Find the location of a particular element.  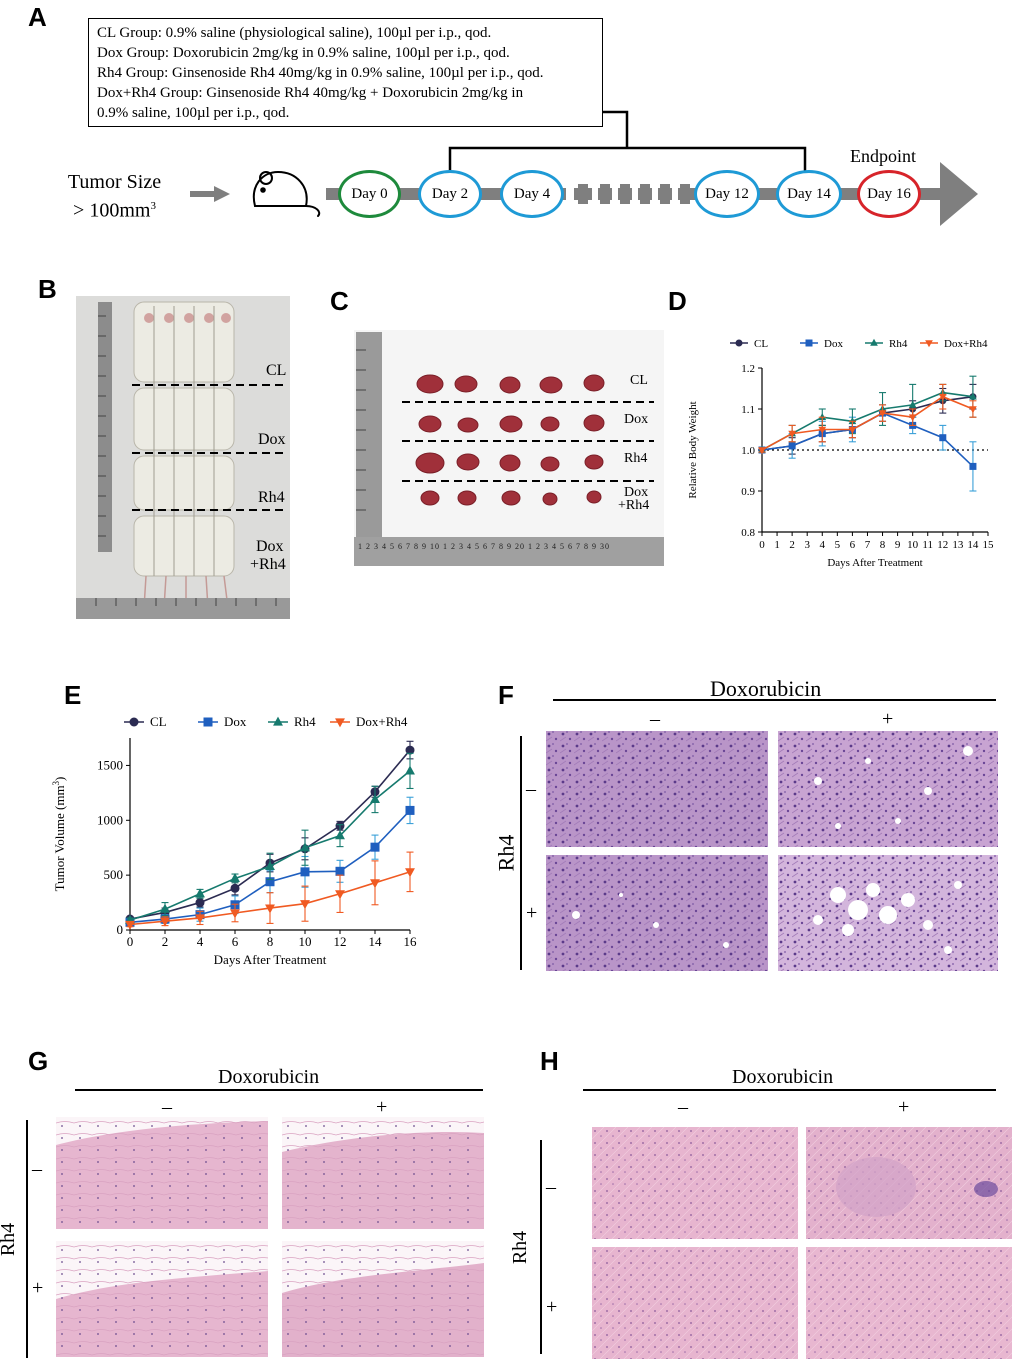

e-x-tick-label: 10 is located at coordinates (305, 941).